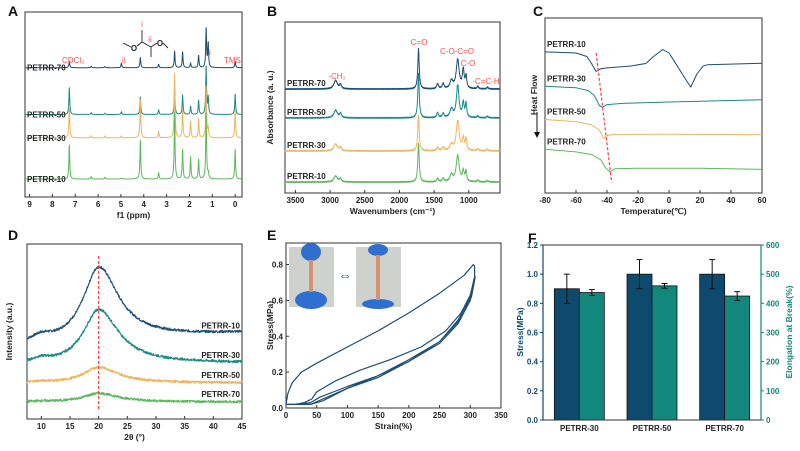 The width and height of the screenshot is (800, 451). I want to click on y-tick-label: 1.2, so click(533, 245).